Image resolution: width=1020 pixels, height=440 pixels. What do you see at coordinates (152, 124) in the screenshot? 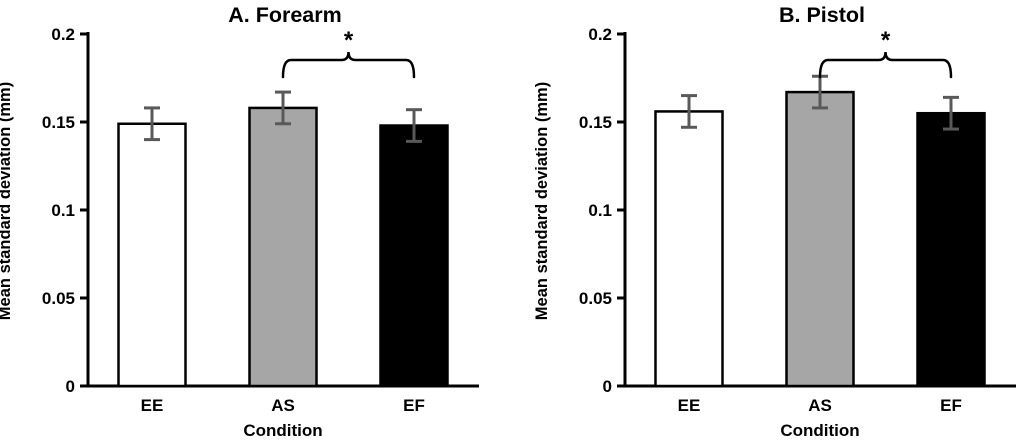
I see `panel-a-forearm-error-bar-ee` at bounding box center [152, 124].